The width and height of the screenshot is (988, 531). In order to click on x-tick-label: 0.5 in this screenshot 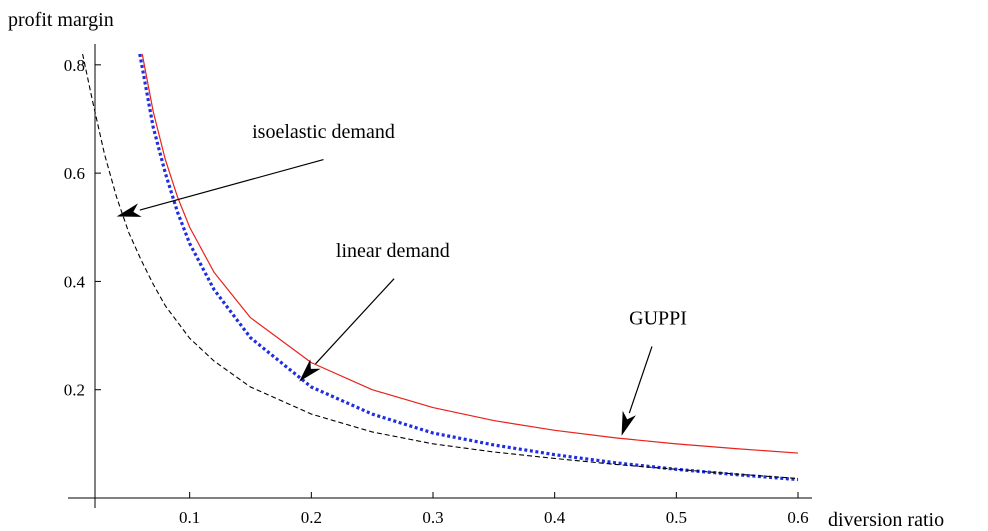, I will do `click(676, 517)`.